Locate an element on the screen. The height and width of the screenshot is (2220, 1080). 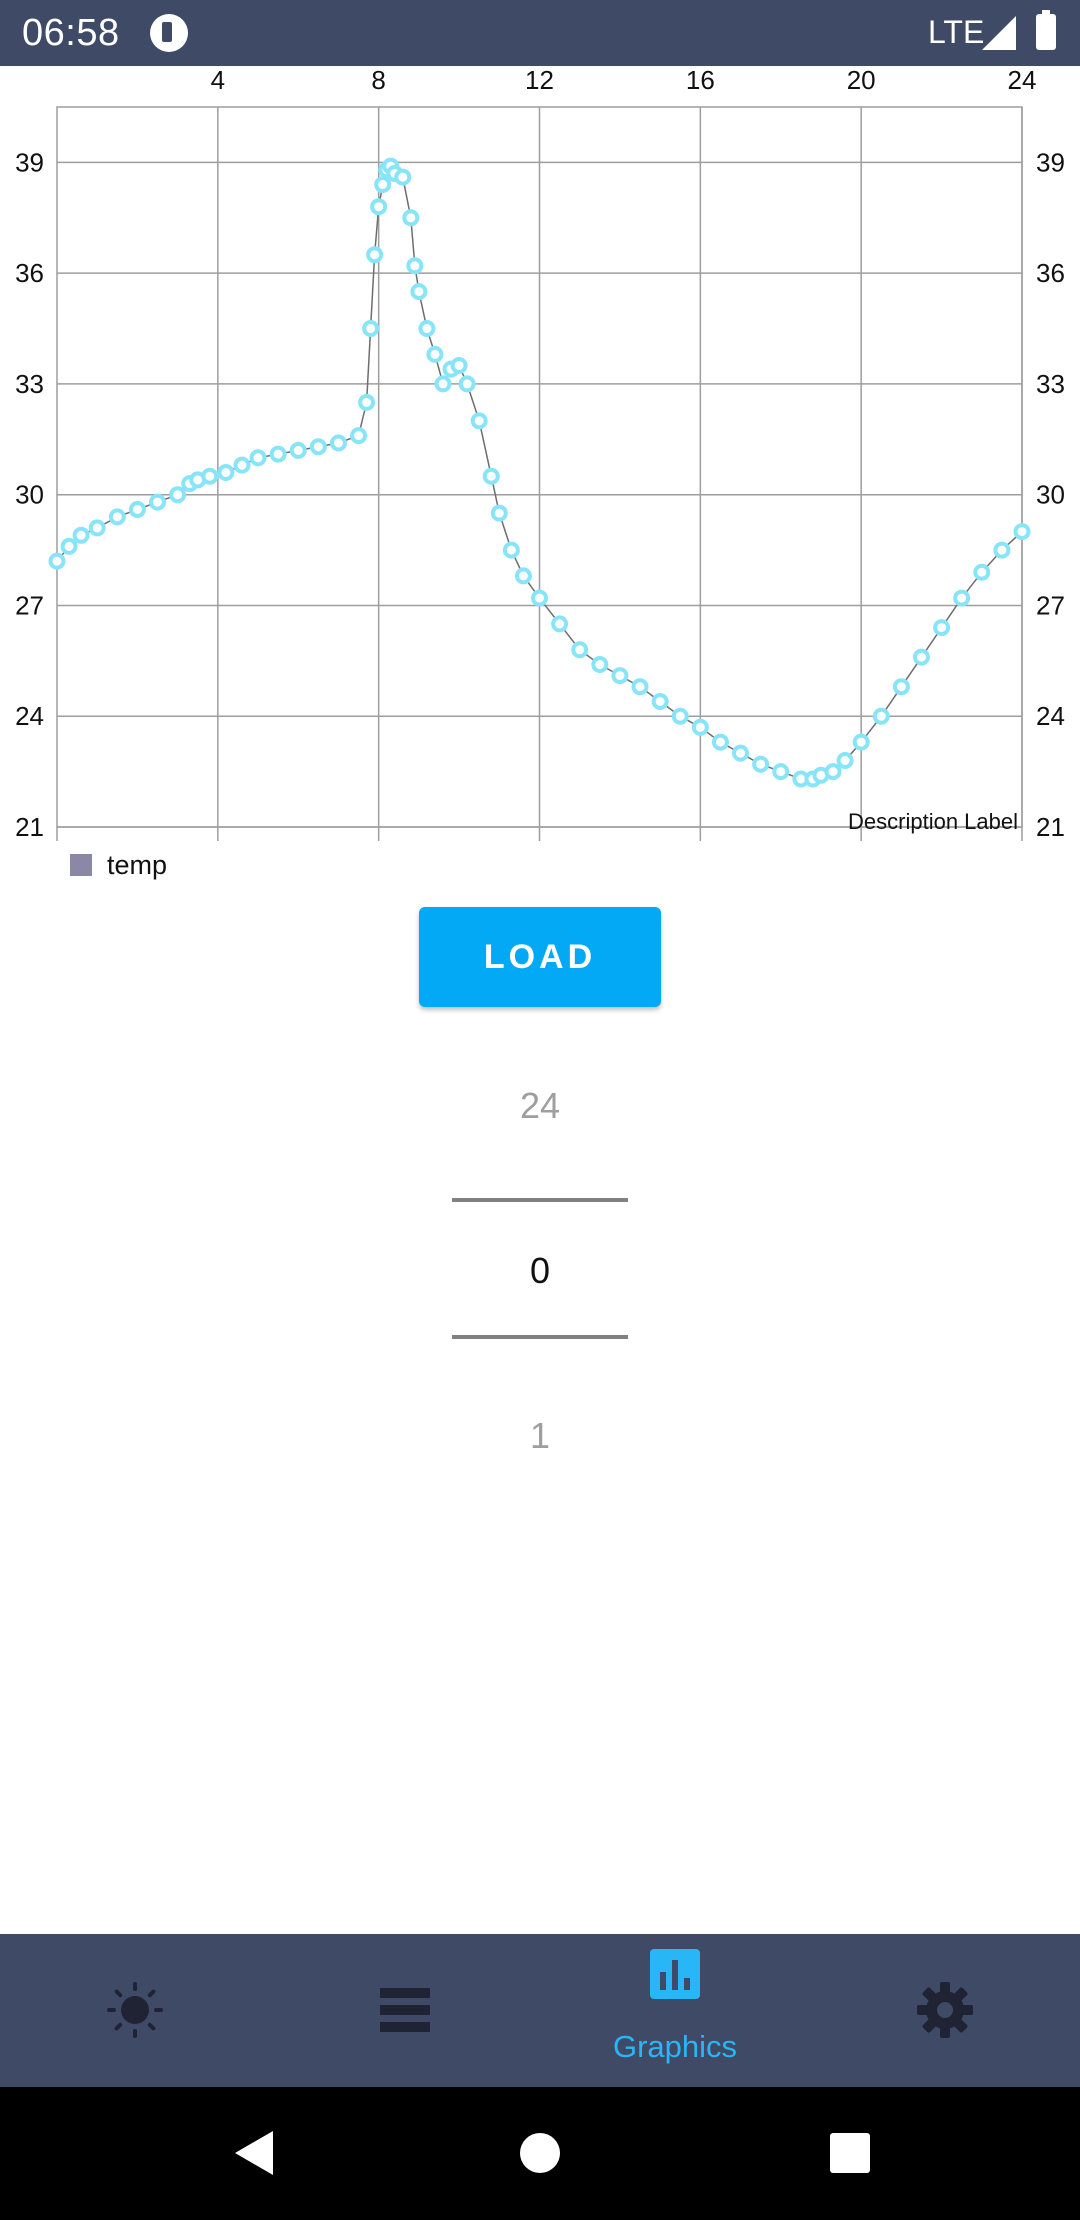
nav-item-graphics: Graphics is located at coordinates (675, 2010).